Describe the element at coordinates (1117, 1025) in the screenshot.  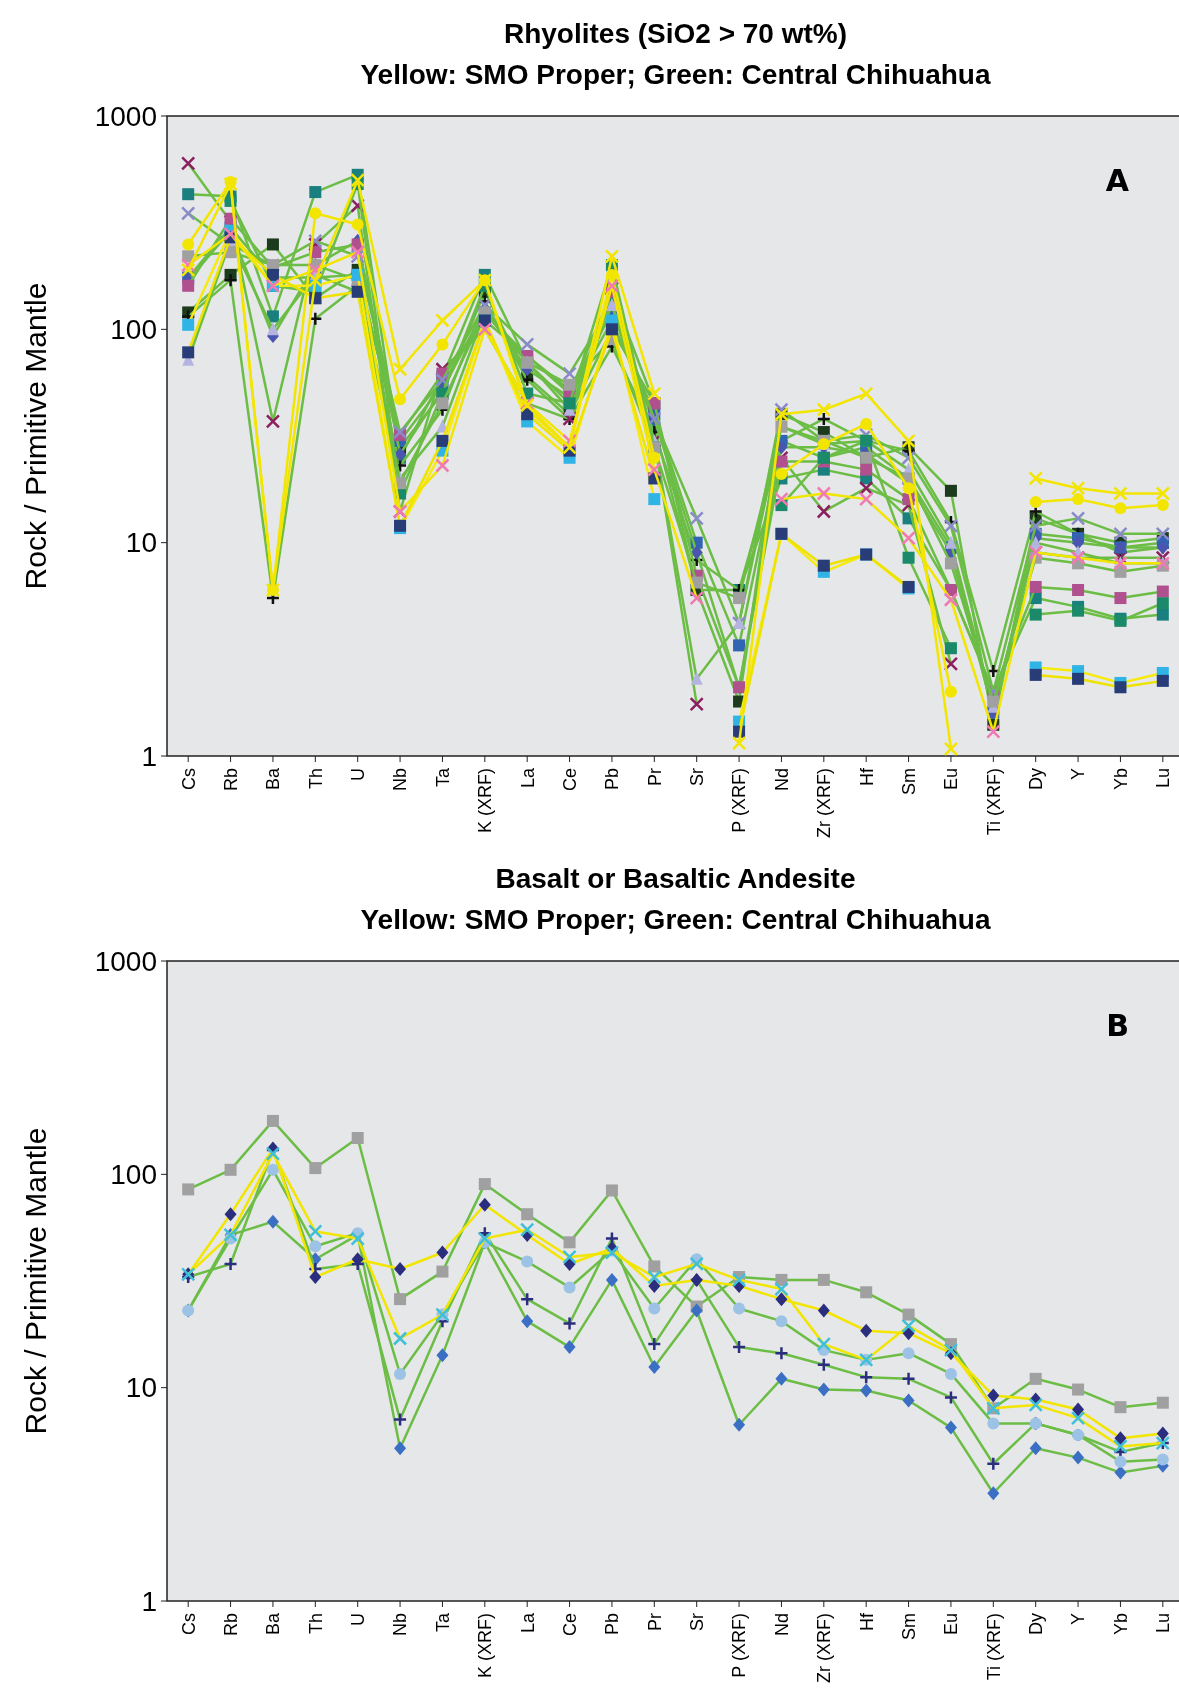
I see `annotation: B` at that location.